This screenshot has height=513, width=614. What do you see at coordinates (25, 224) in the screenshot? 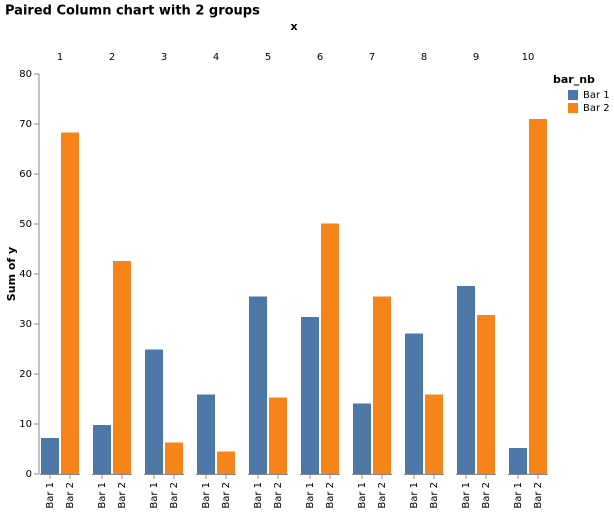
I see `y-tick-label: 50` at bounding box center [25, 224].